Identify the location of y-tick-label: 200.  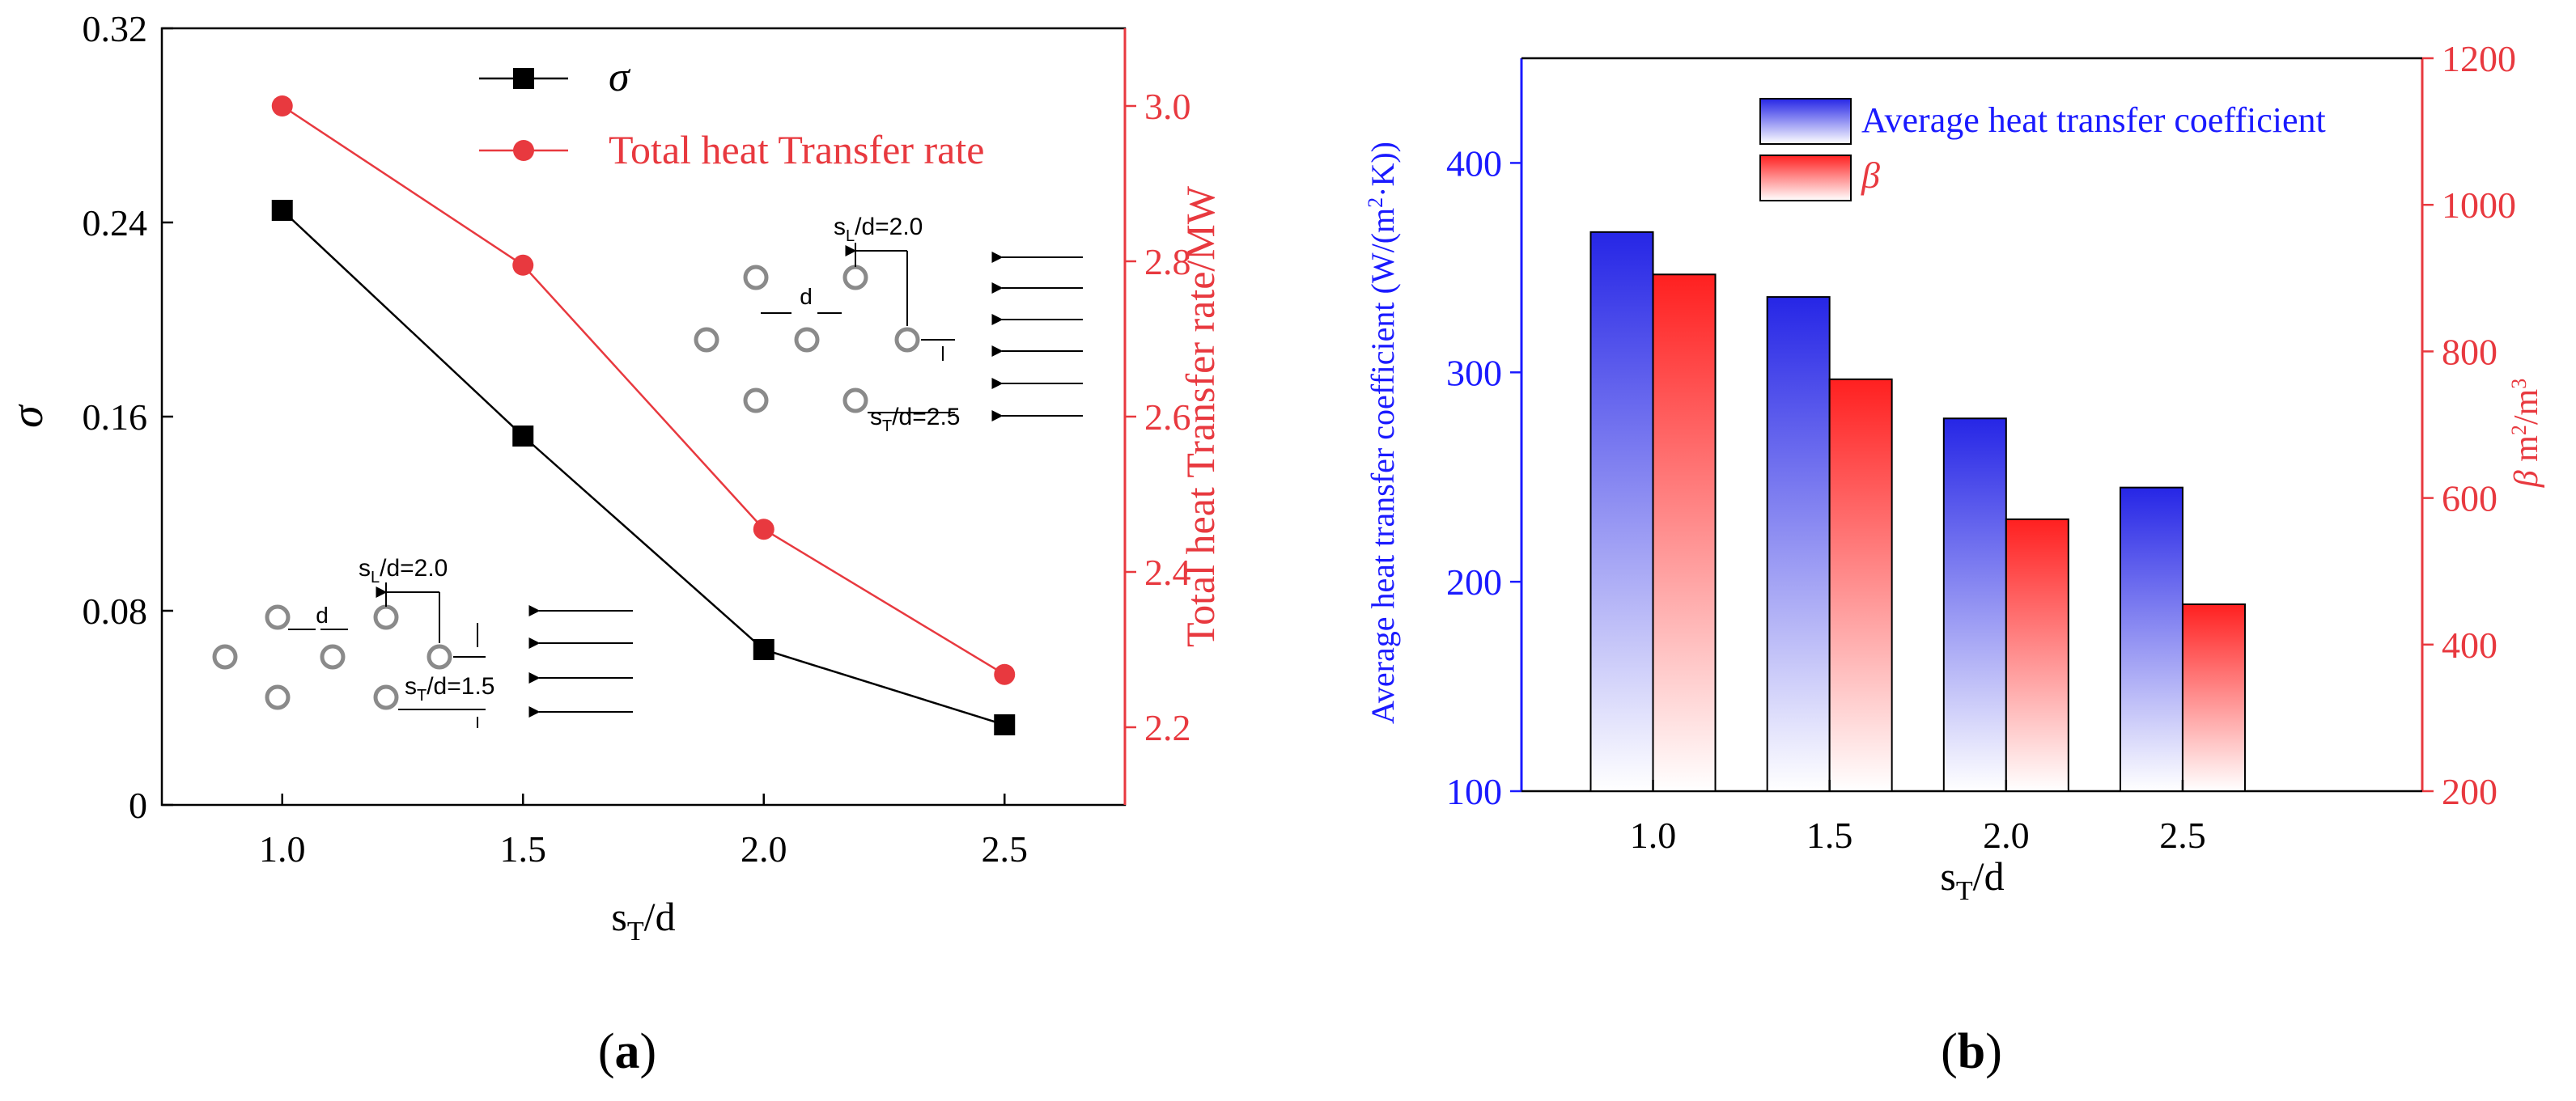
(1474, 582).